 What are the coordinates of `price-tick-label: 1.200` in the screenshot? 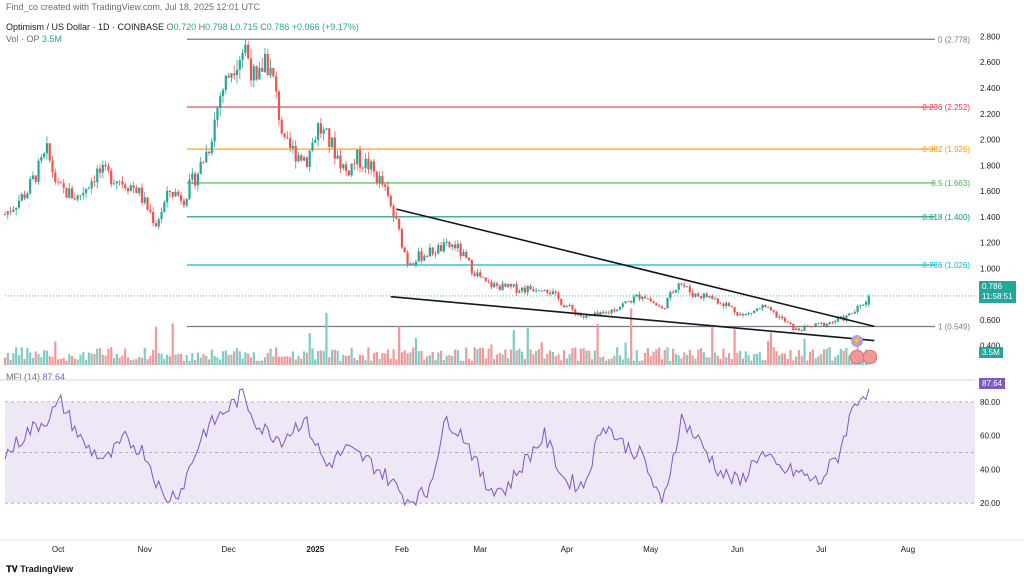 It's located at (990, 243).